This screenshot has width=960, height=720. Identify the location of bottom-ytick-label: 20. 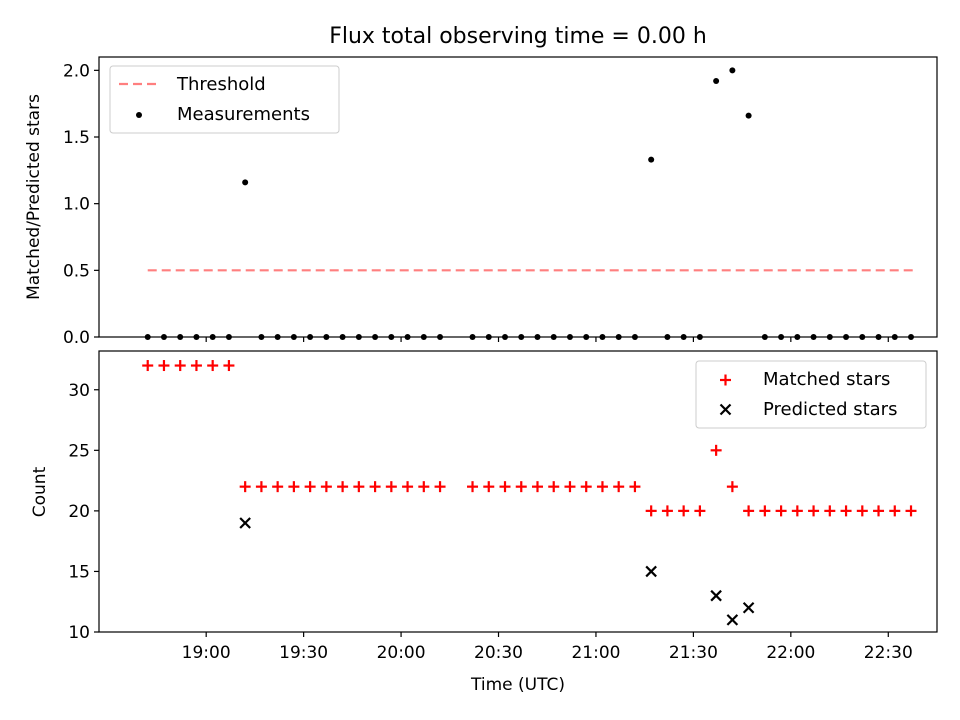
(79, 512).